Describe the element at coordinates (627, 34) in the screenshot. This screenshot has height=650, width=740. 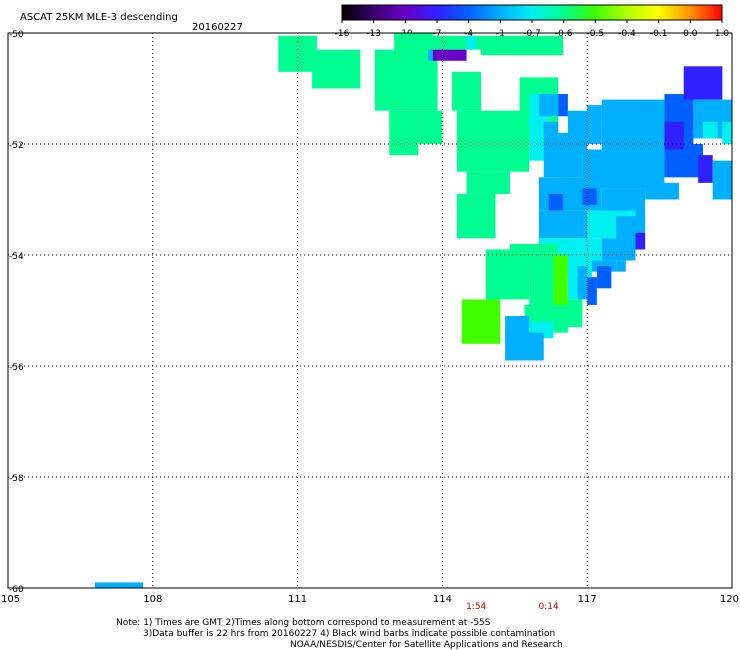
I see `colorbar-label: -0.4` at that location.